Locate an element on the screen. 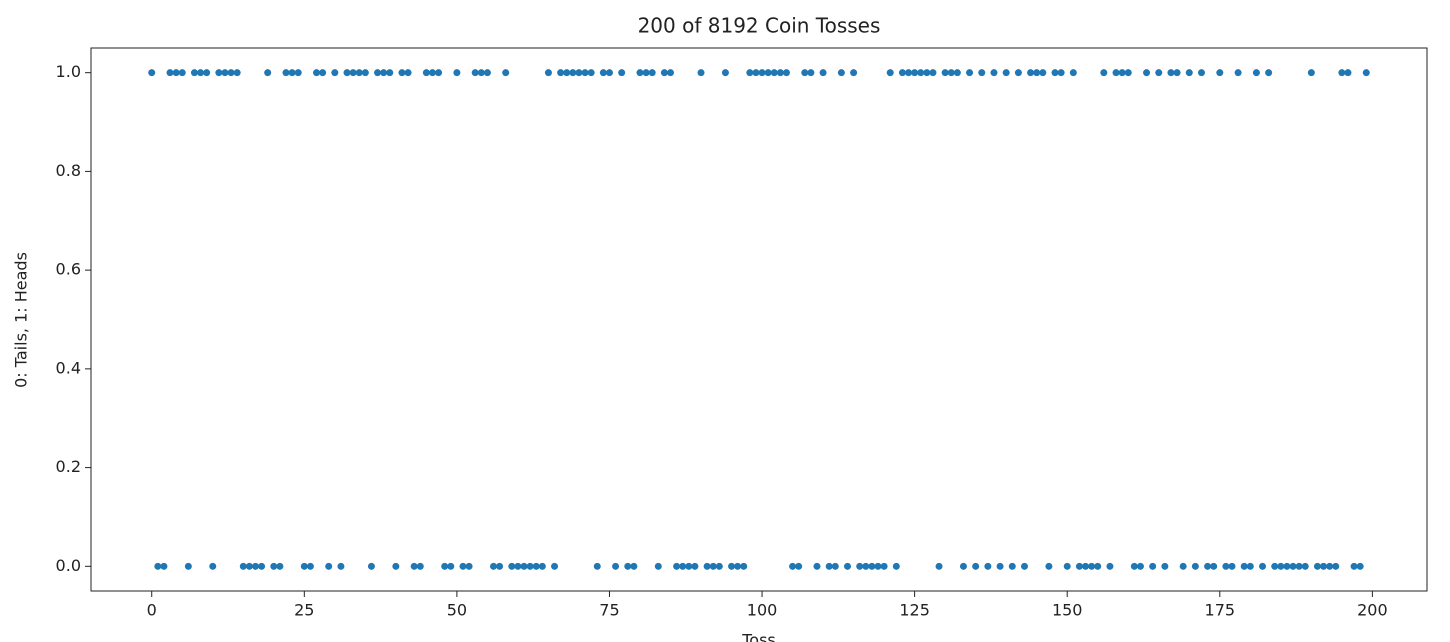  x-axis-label: Toss is located at coordinates (758, 636).